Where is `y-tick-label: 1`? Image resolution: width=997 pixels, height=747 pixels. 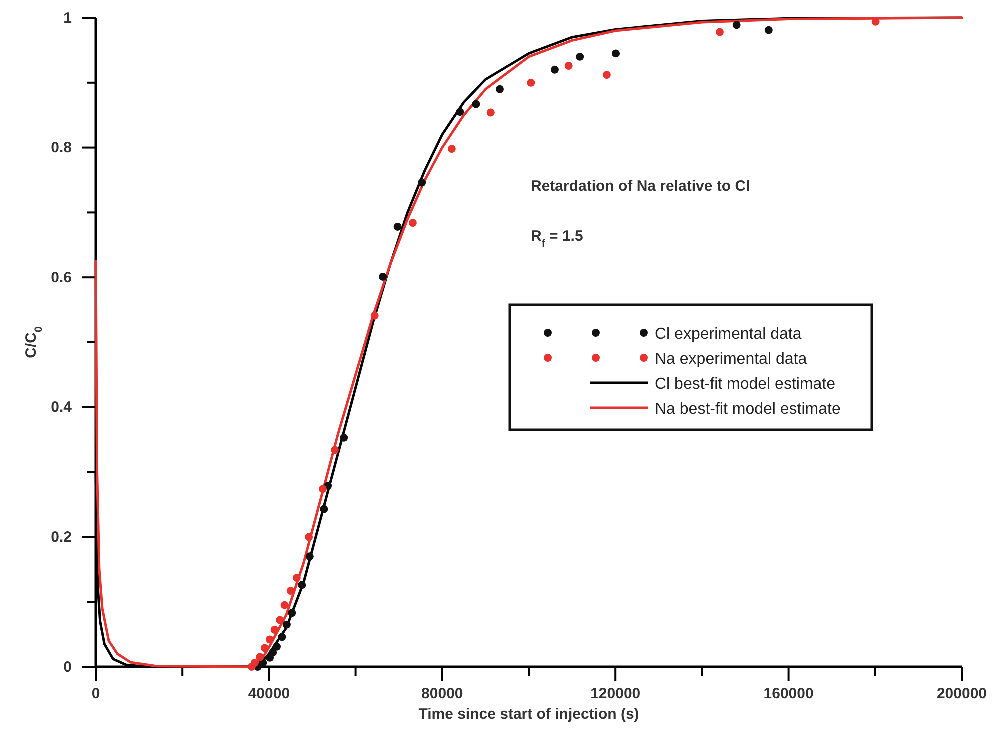
y-tick-label: 1 is located at coordinates (68, 18).